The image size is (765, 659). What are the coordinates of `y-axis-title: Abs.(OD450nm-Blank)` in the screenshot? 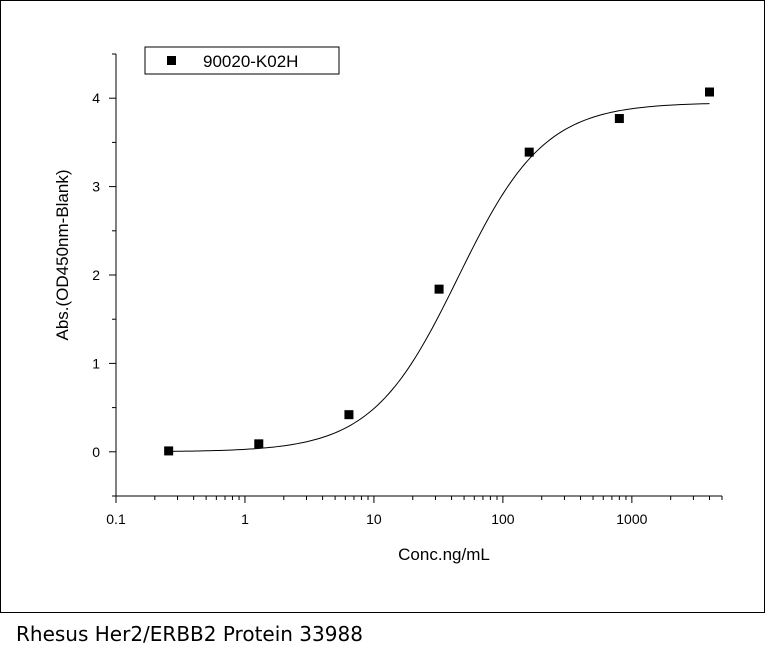 It's located at (62, 254).